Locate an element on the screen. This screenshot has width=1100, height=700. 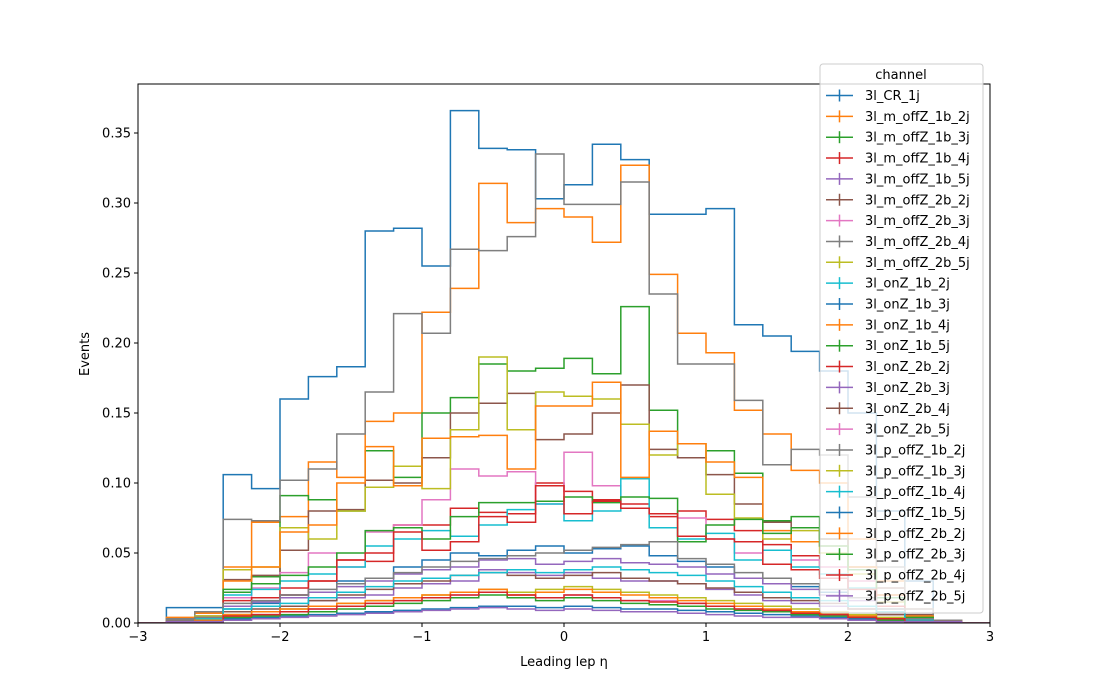
legend-label: 3l_p_offZ_2b_5j is located at coordinates (915, 596).